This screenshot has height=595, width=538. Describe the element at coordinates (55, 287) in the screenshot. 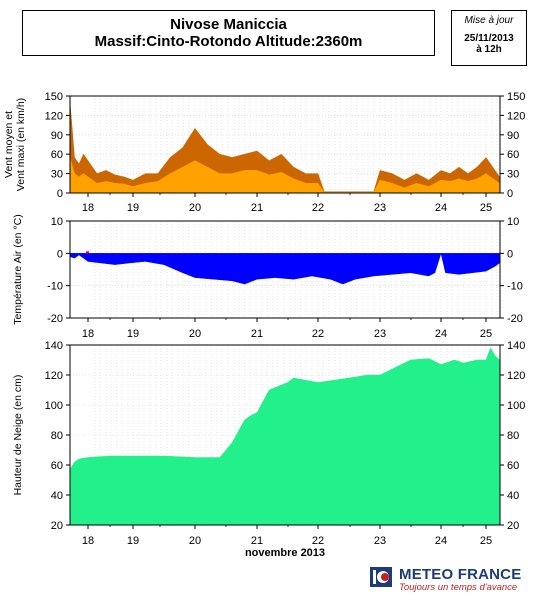

I see `y-tick-label-left: -10` at that location.